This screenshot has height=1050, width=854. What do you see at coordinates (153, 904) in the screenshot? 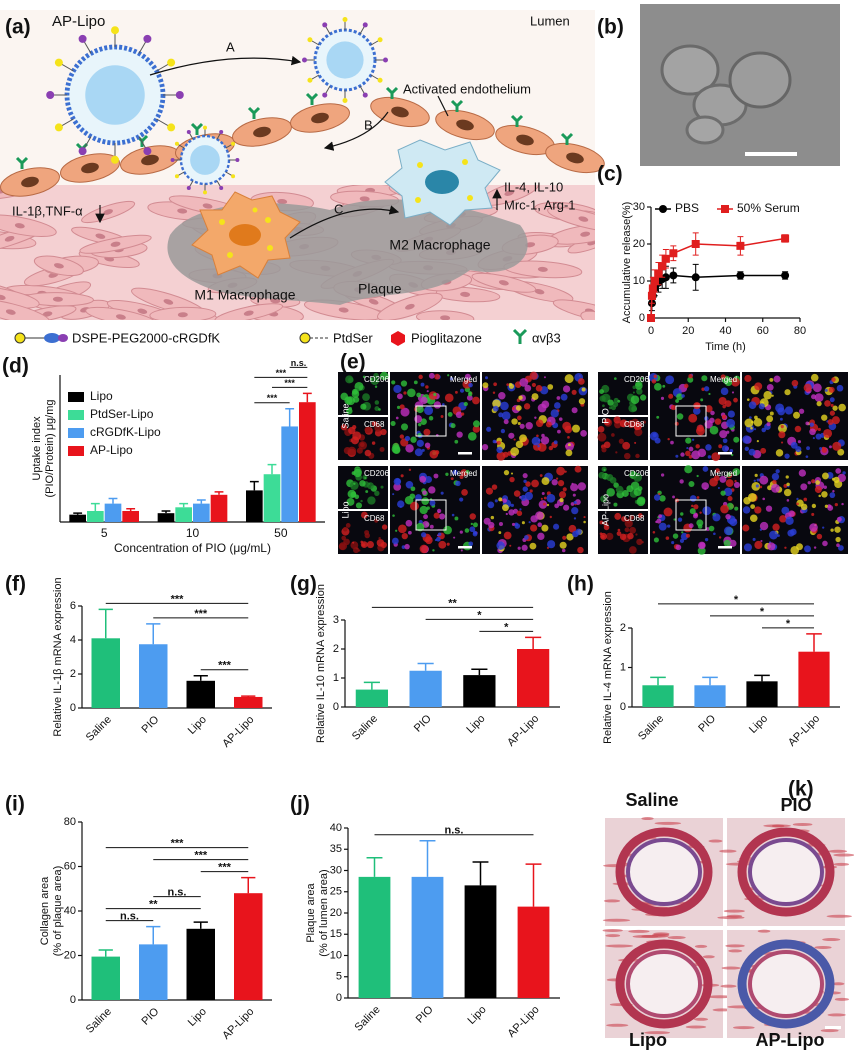
I see `significance-label: **` at bounding box center [153, 904].